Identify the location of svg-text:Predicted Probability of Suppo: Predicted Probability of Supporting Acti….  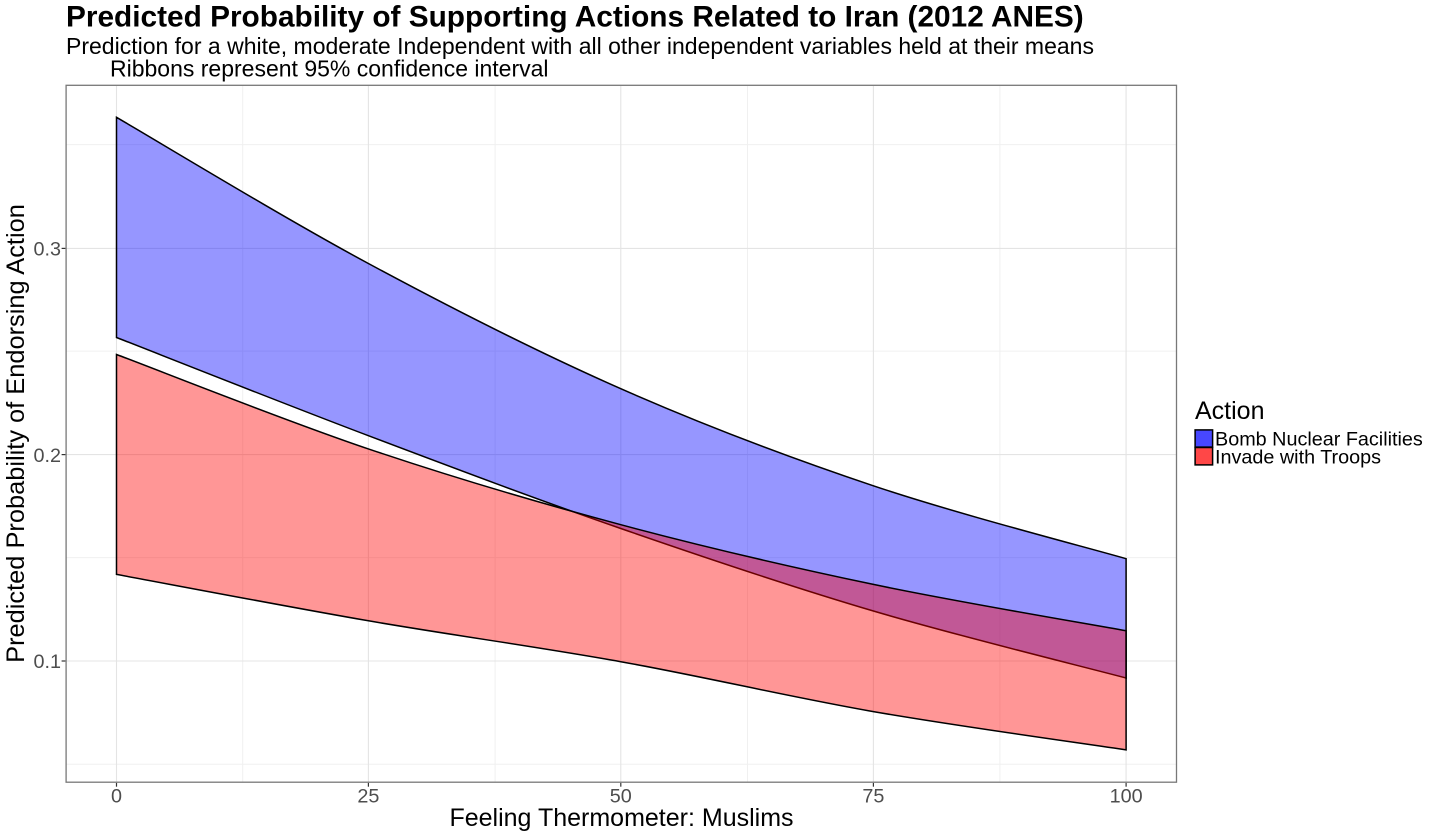
(575, 17).